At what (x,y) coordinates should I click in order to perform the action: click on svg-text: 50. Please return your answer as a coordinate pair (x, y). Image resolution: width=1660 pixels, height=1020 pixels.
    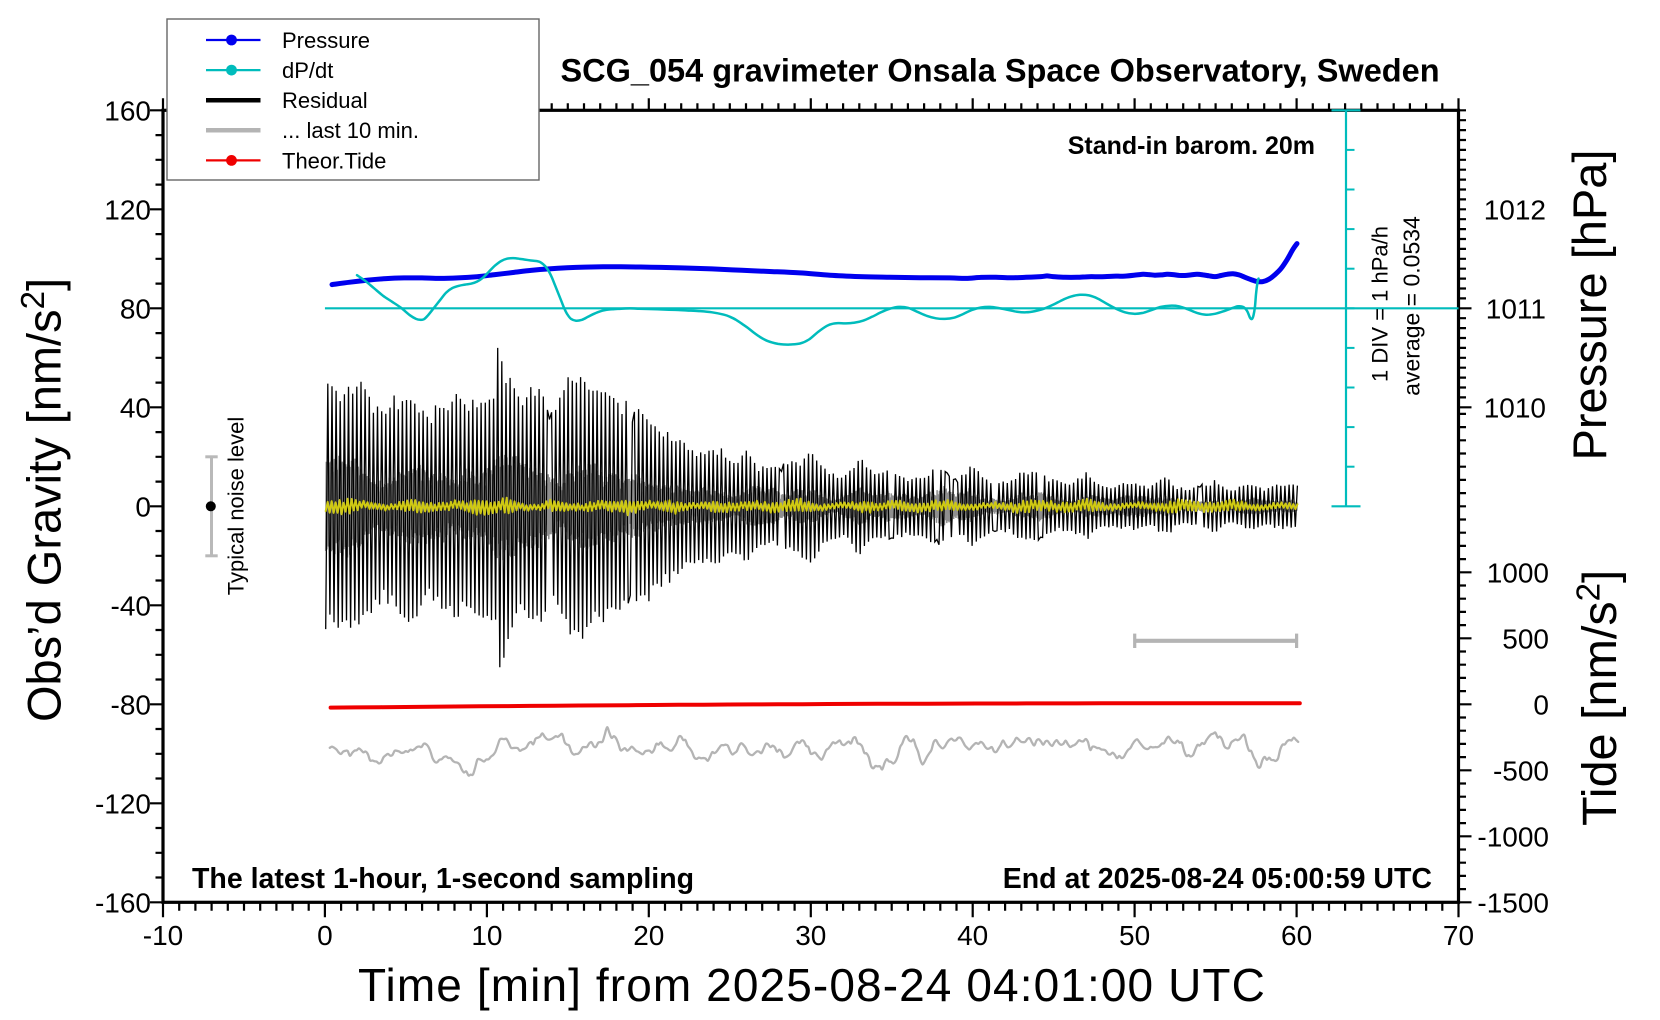
    Looking at the image, I should click on (1134, 935).